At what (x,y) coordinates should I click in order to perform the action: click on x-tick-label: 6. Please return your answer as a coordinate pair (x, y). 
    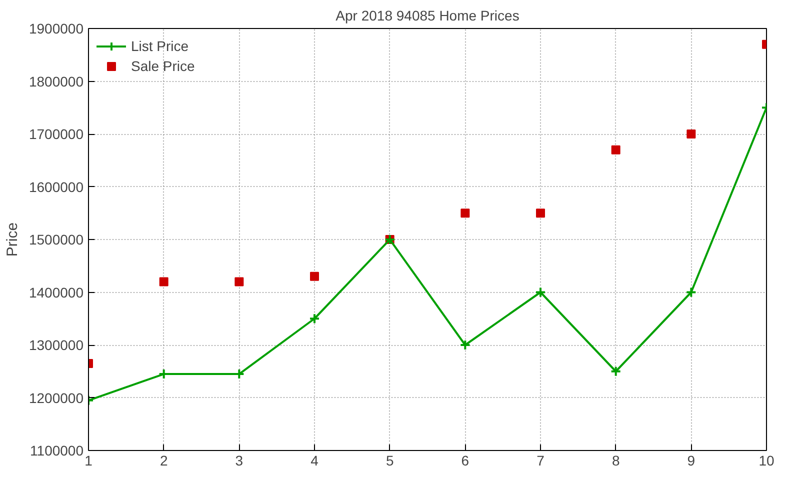
    Looking at the image, I should click on (465, 460).